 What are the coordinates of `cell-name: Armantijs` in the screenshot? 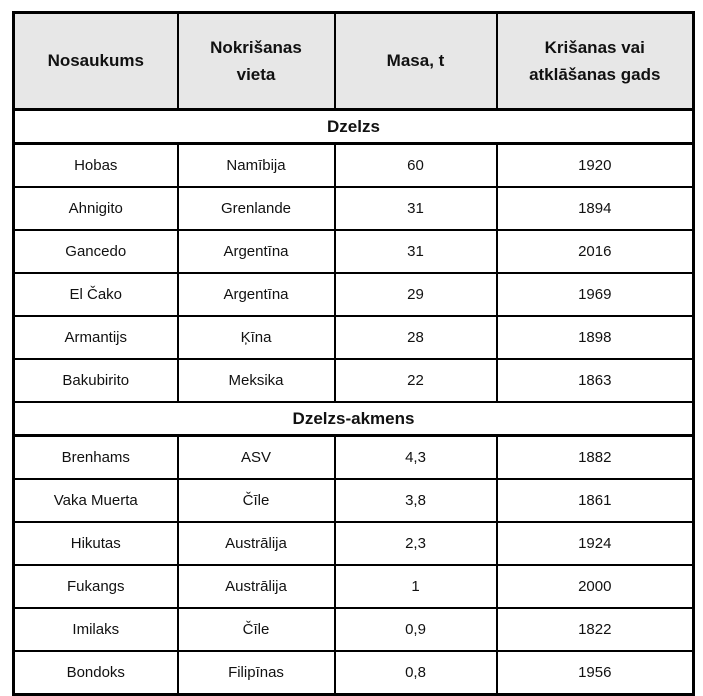 It's located at (95, 337).